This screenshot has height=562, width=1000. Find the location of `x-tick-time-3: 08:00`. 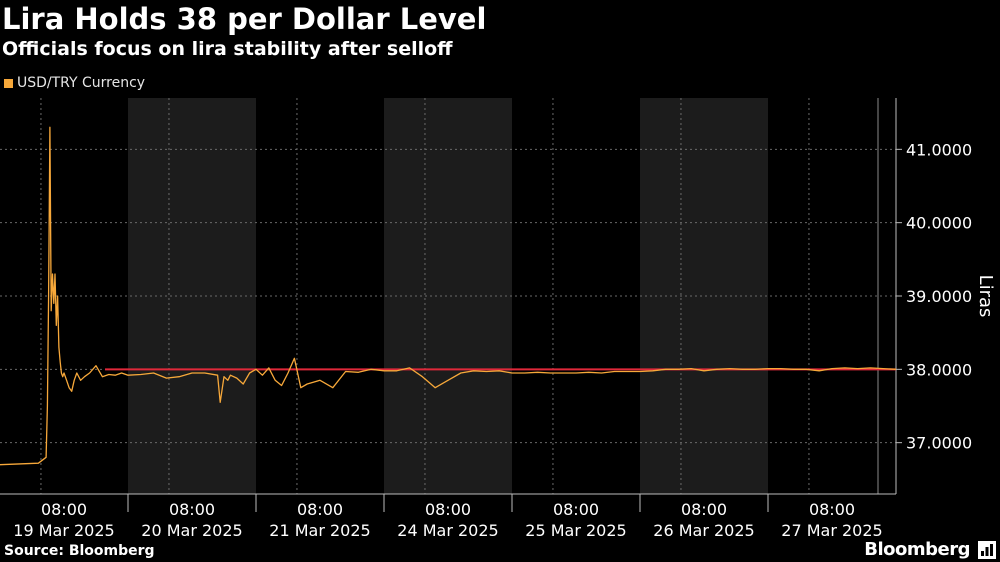

x-tick-time-3: 08:00 is located at coordinates (448, 509).